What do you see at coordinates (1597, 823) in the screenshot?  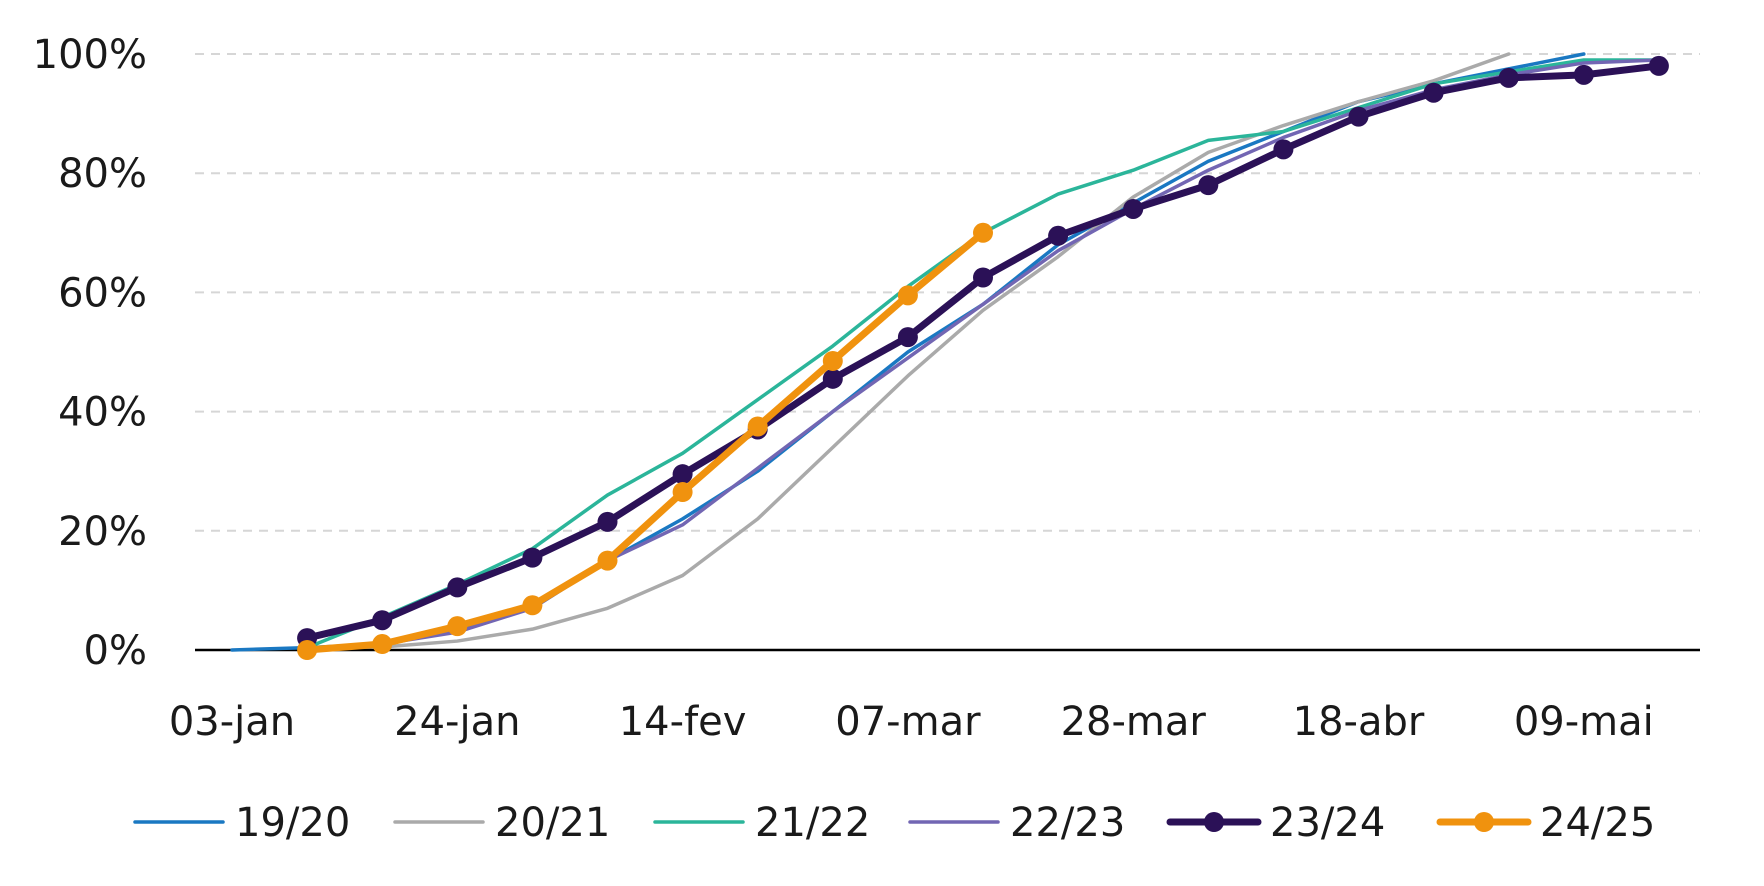 I see `legend-label: 24/25` at bounding box center [1597, 823].